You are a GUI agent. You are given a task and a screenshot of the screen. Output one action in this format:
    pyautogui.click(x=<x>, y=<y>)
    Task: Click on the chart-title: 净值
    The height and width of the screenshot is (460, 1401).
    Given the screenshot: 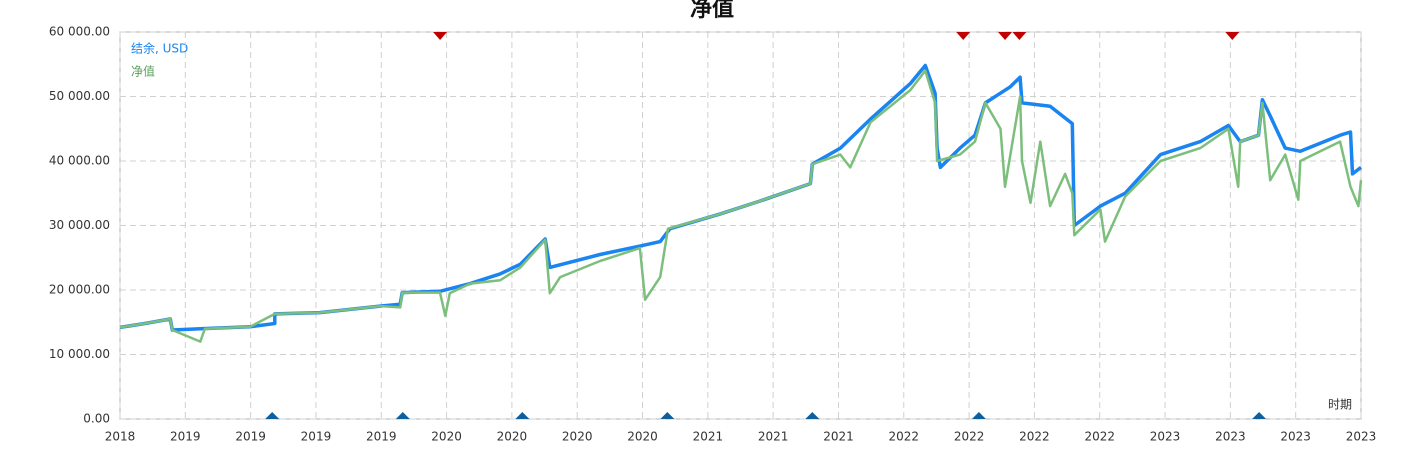 What is the action you would take?
    pyautogui.click(x=712, y=11)
    